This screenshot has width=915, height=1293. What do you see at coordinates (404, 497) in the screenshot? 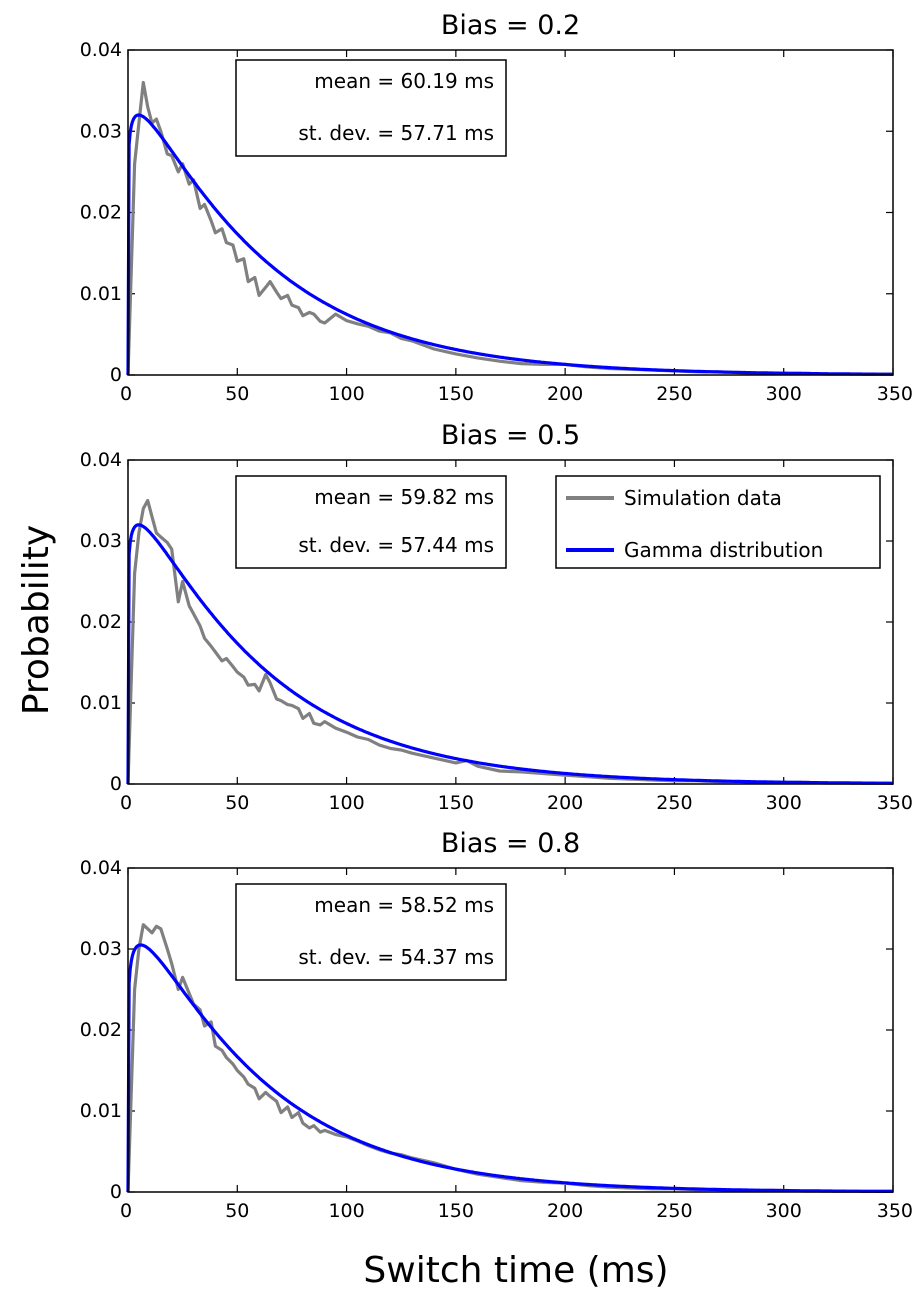
I see `mean-label: mean = 59.82 ms` at bounding box center [404, 497].